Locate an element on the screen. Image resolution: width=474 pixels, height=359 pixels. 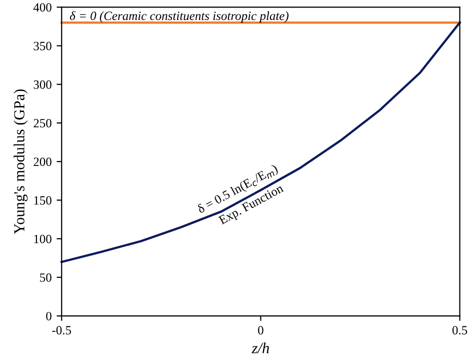
y-tick-label: 150 is located at coordinates (43, 200).